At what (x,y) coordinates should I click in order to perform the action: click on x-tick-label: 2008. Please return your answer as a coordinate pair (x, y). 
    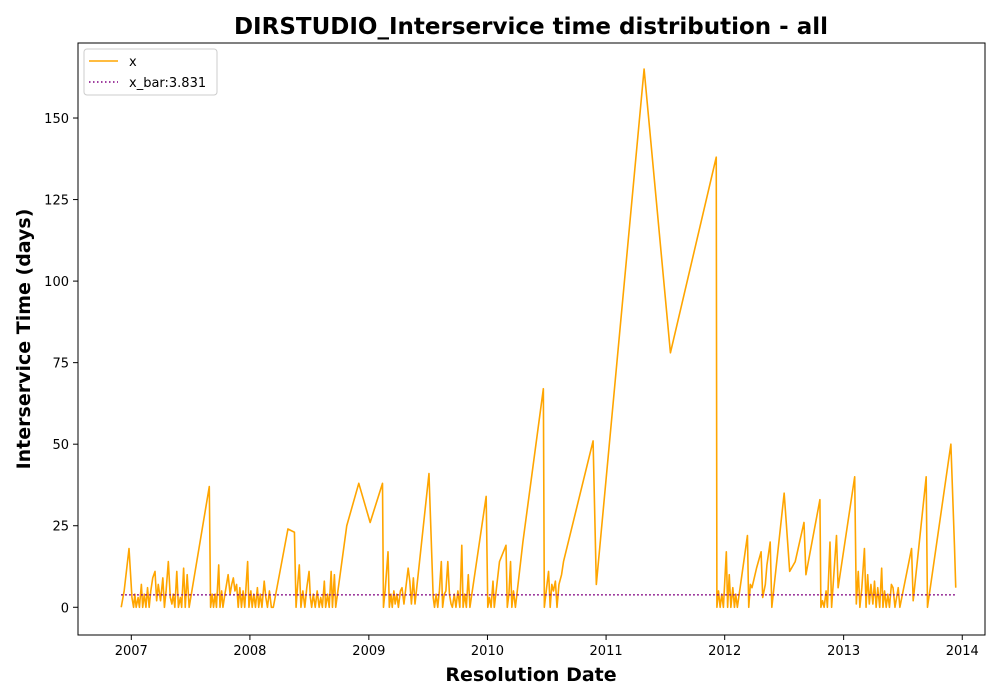
    Looking at the image, I should click on (249, 651).